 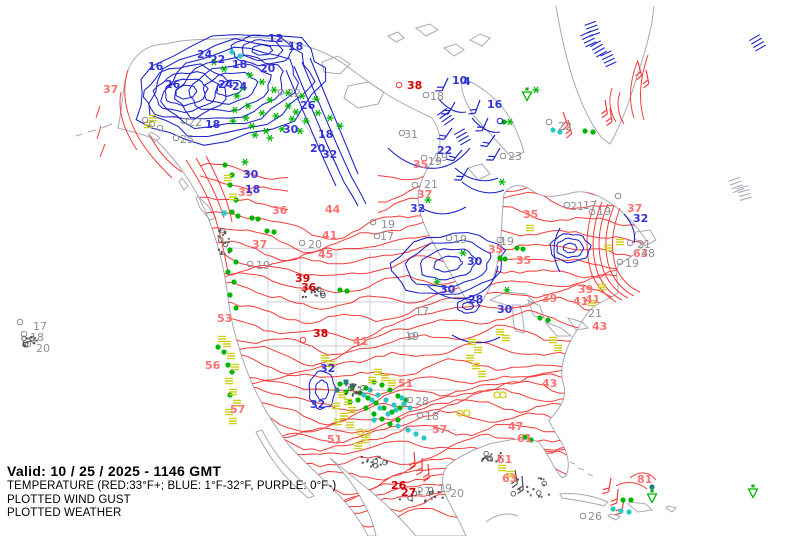 What do you see at coordinates (226, 84) in the screenshot?
I see `isotherm-label: 24` at bounding box center [226, 84].